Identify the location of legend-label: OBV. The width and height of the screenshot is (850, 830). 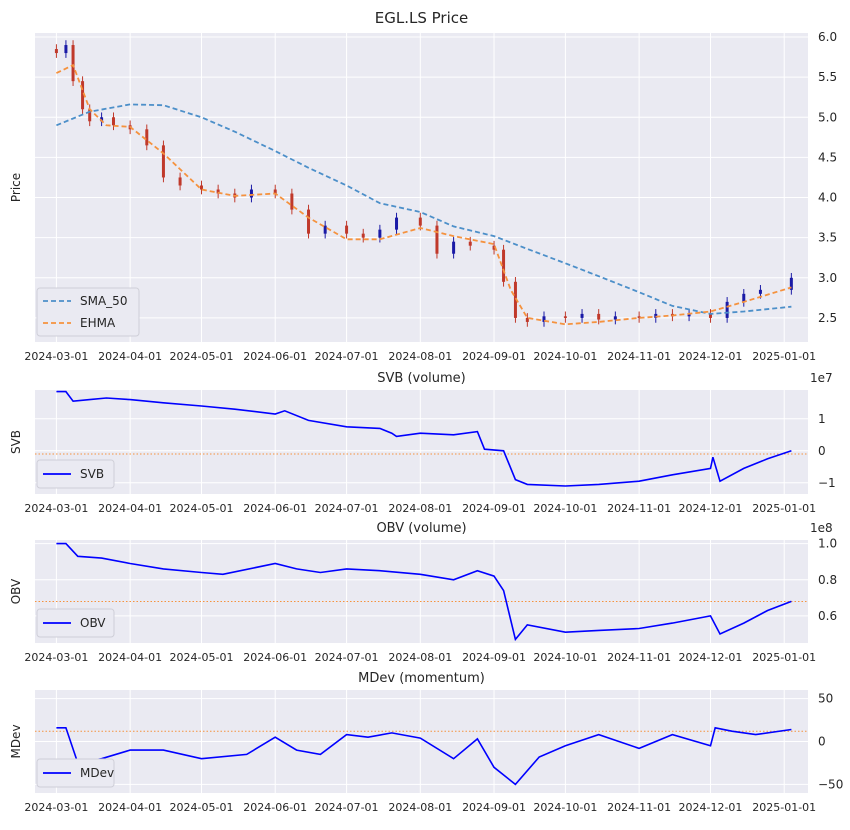
(93, 623).